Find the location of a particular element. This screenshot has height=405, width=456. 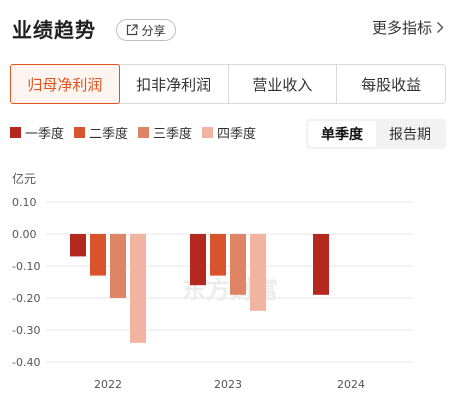

legend-item-q2: 二季度 is located at coordinates (101, 132).